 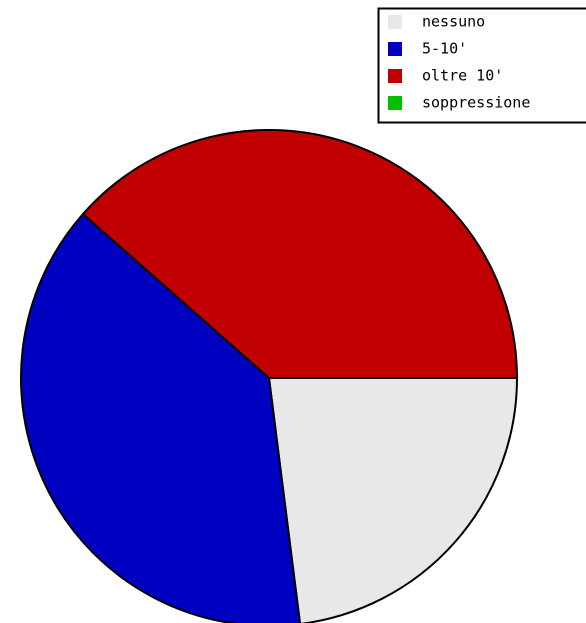 I want to click on legend-box, so click(x=481, y=65).